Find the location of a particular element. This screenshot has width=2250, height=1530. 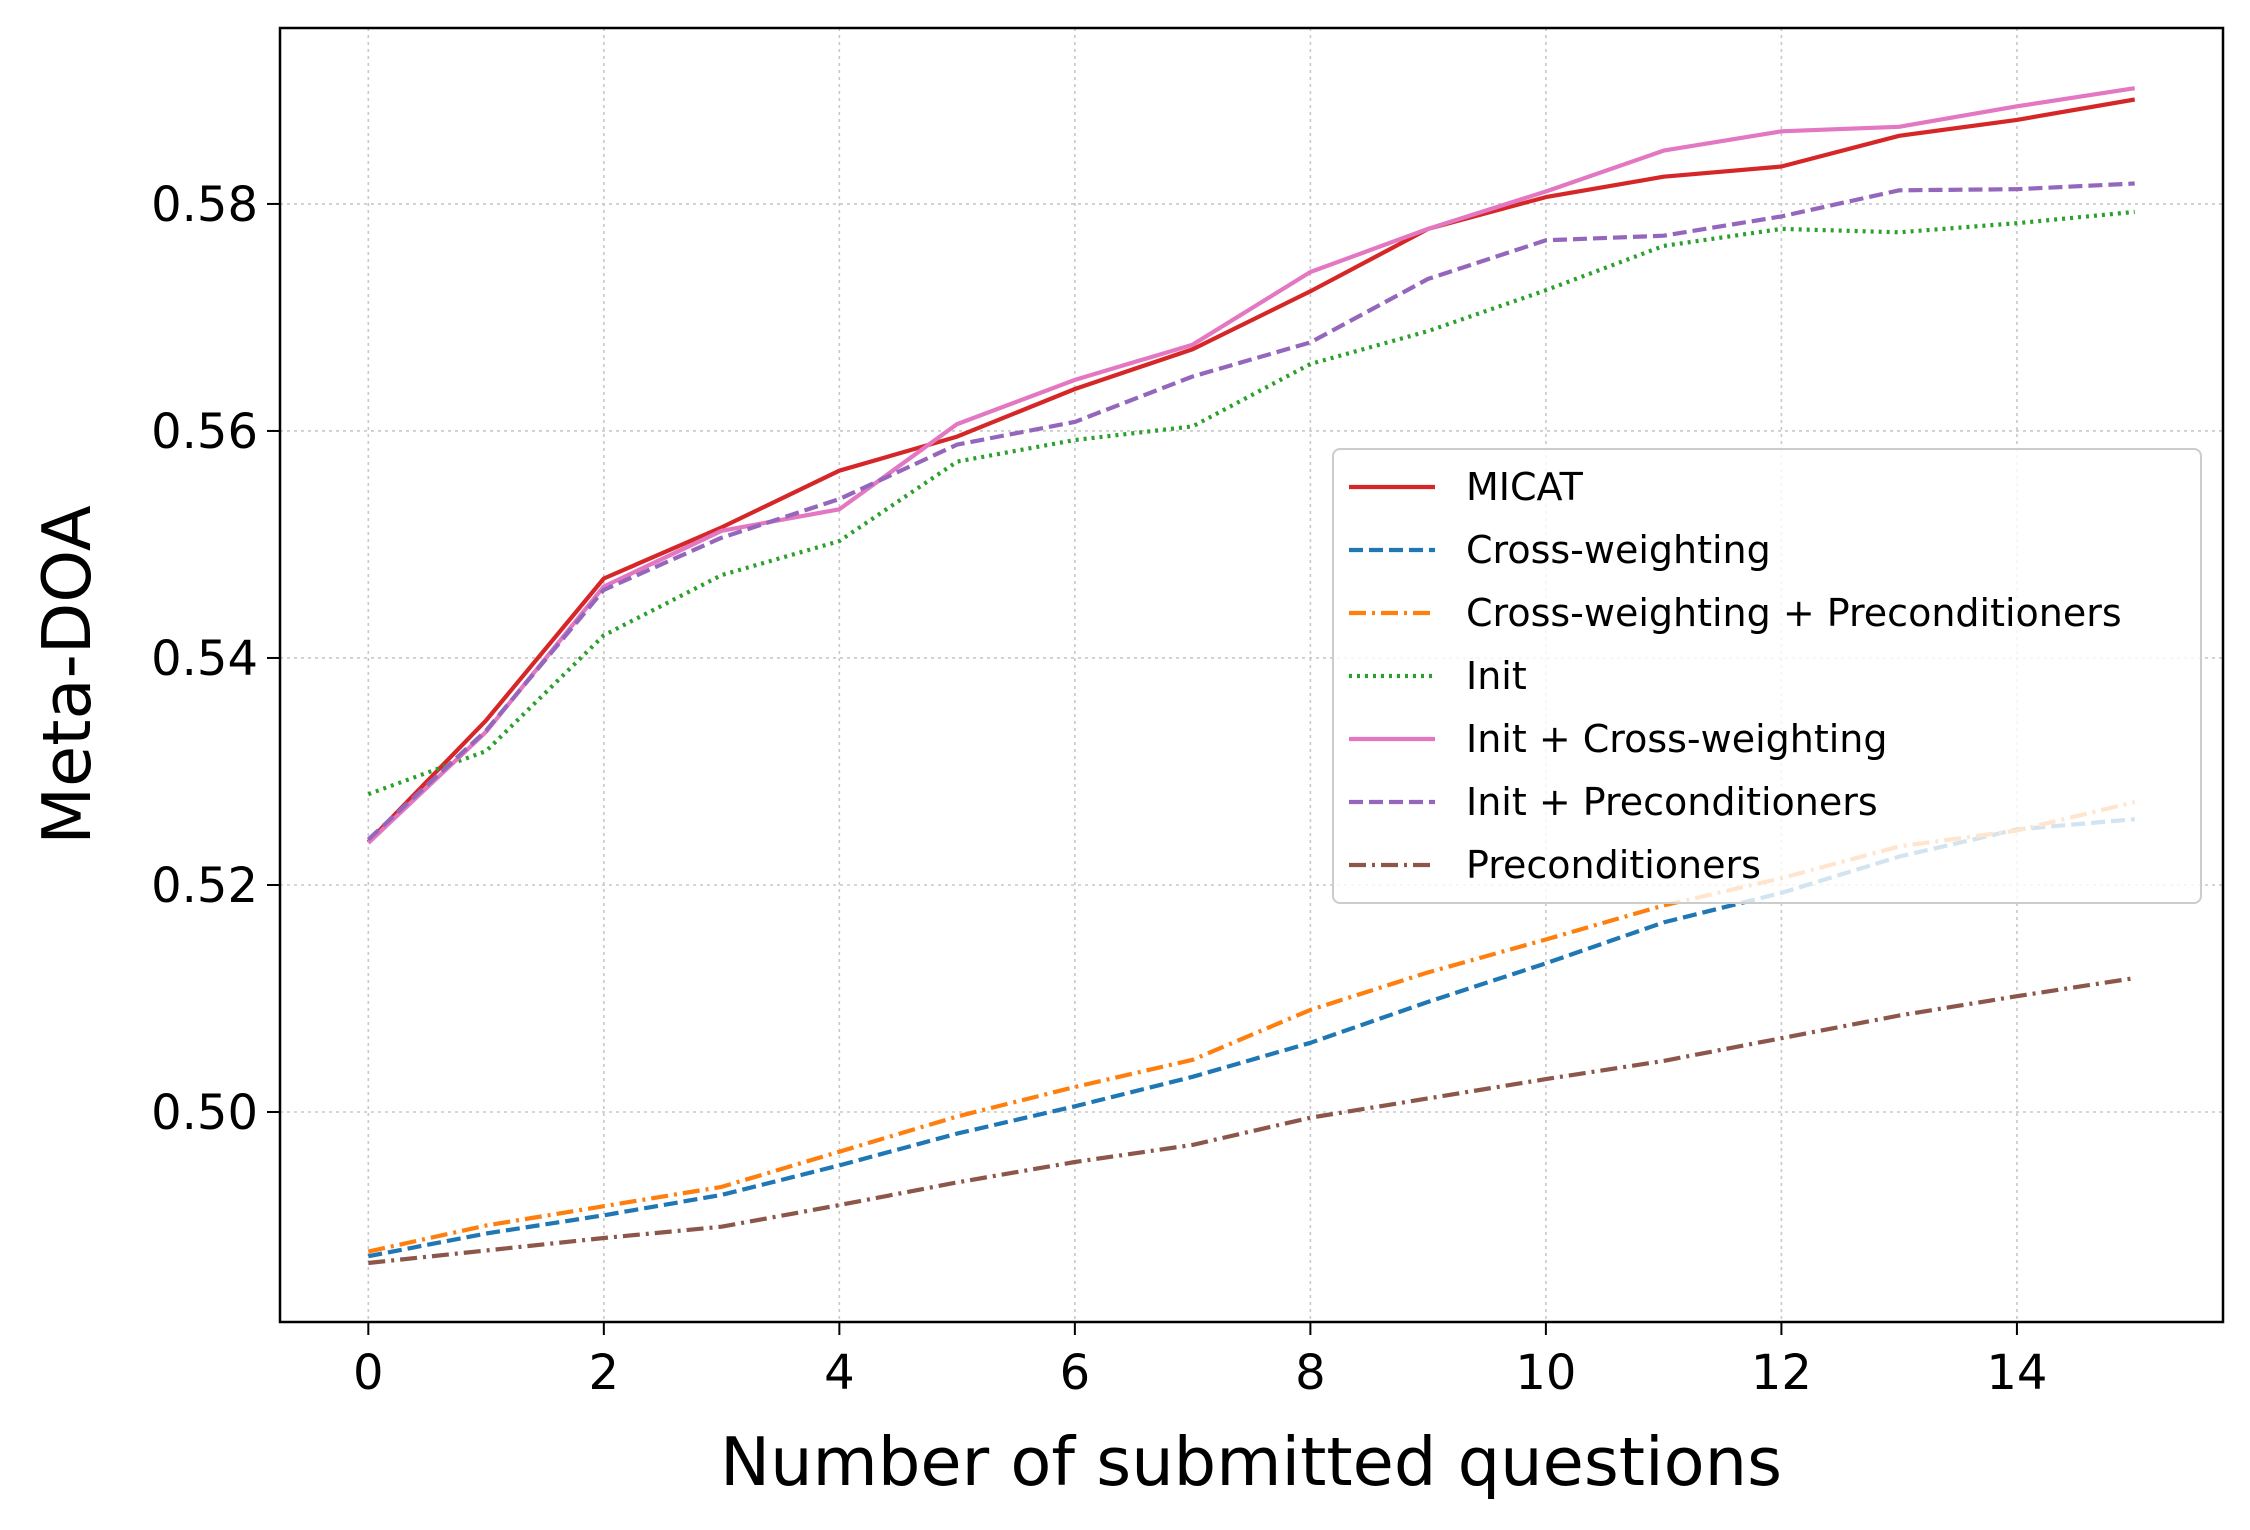

series-line is located at coordinates (1252, 1121).